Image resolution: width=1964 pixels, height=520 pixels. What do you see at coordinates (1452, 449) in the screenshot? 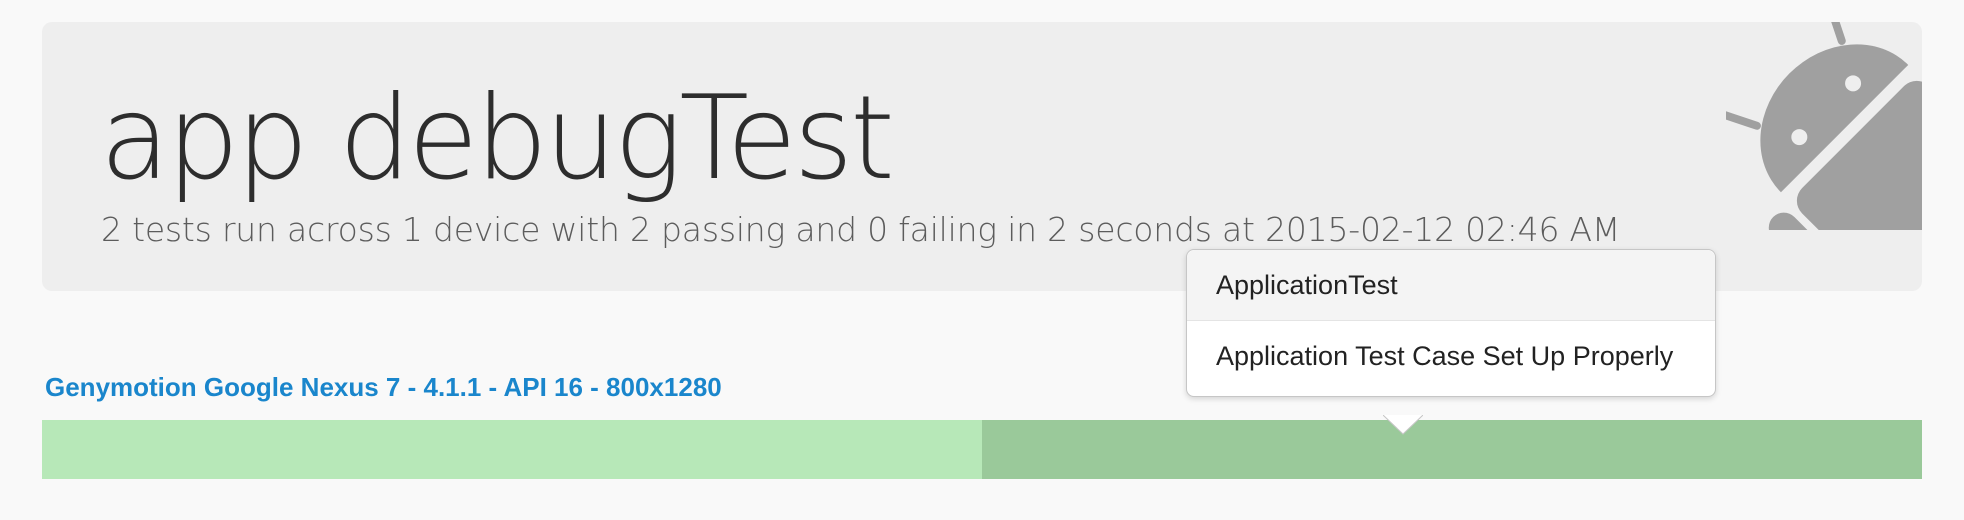
I see `test-result-segment-set-up-properly` at bounding box center [1452, 449].